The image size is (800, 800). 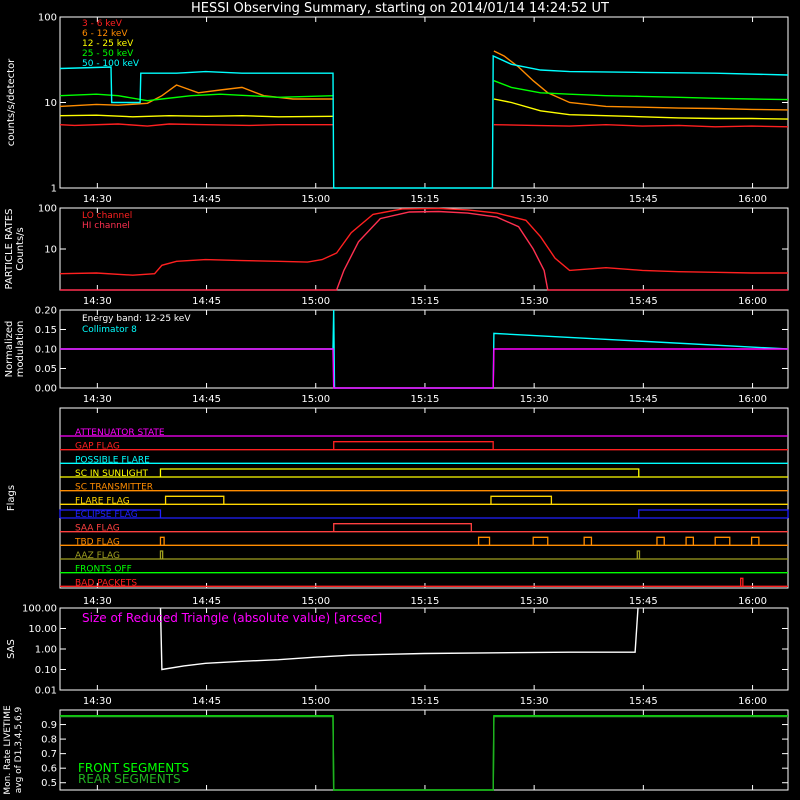 I want to click on y-tick-label: 0.5, so click(x=49, y=783).